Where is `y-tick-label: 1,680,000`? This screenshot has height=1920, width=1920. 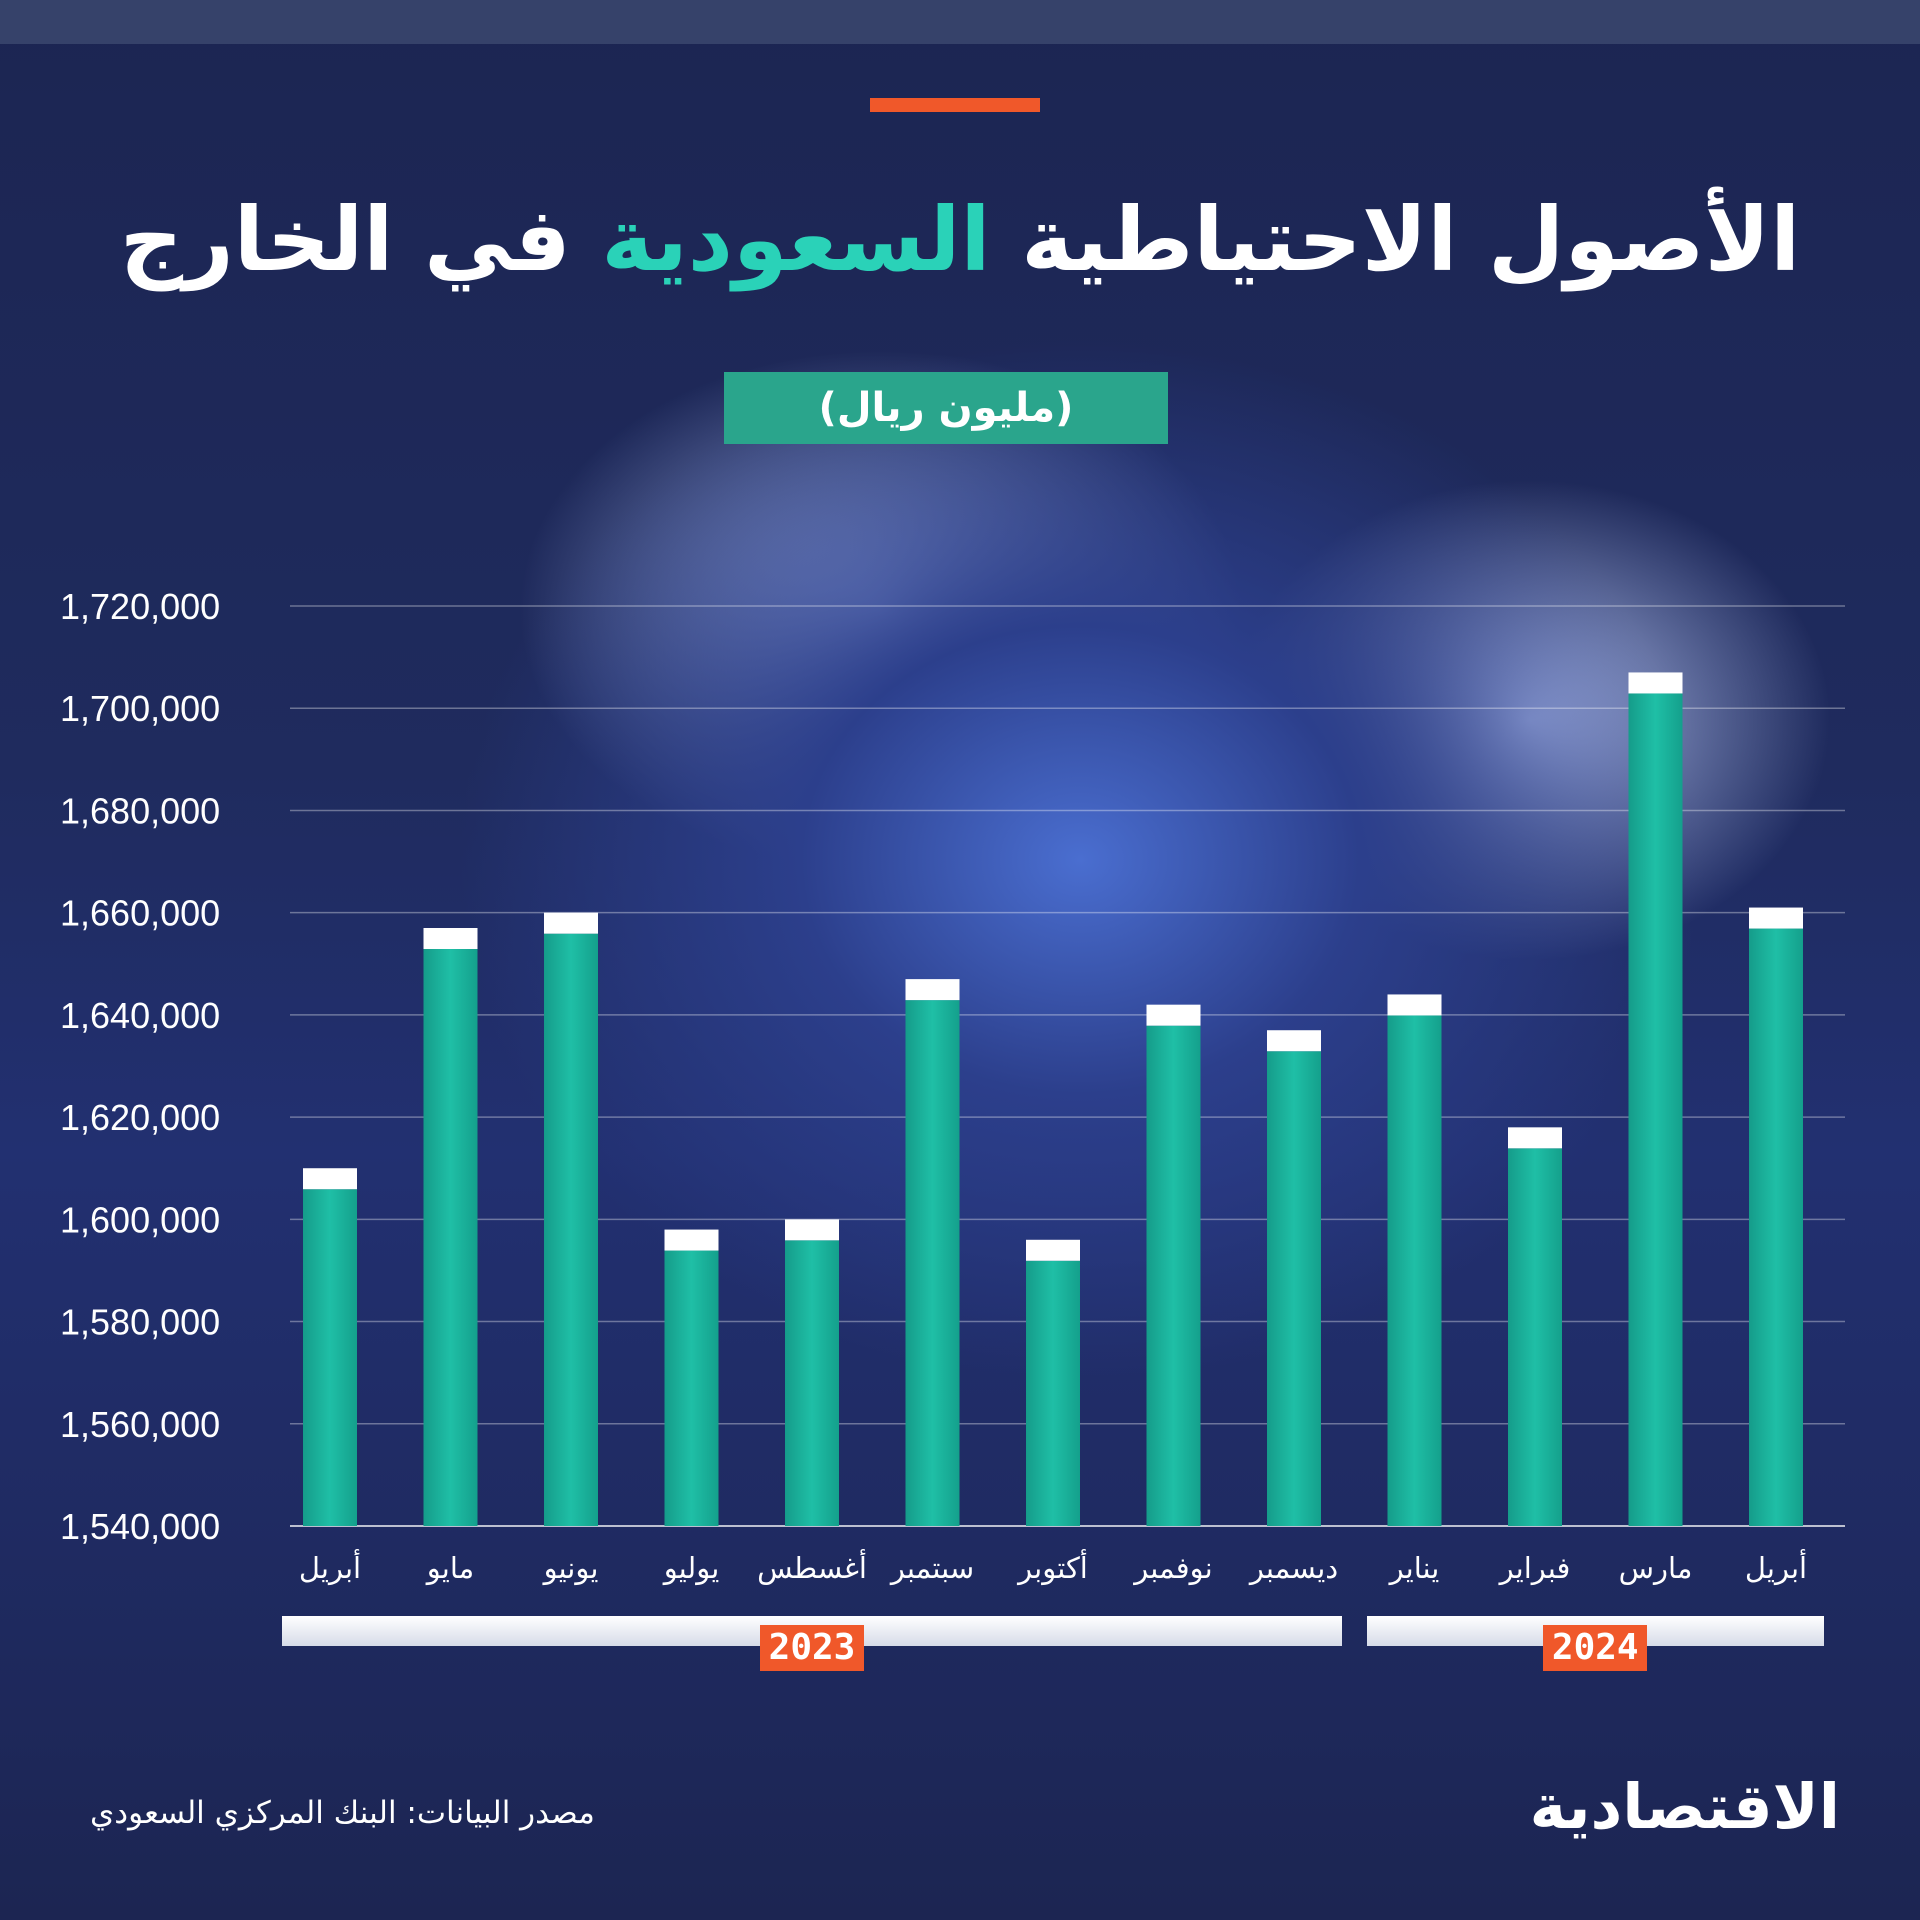 y-tick-label: 1,680,000 is located at coordinates (140, 810).